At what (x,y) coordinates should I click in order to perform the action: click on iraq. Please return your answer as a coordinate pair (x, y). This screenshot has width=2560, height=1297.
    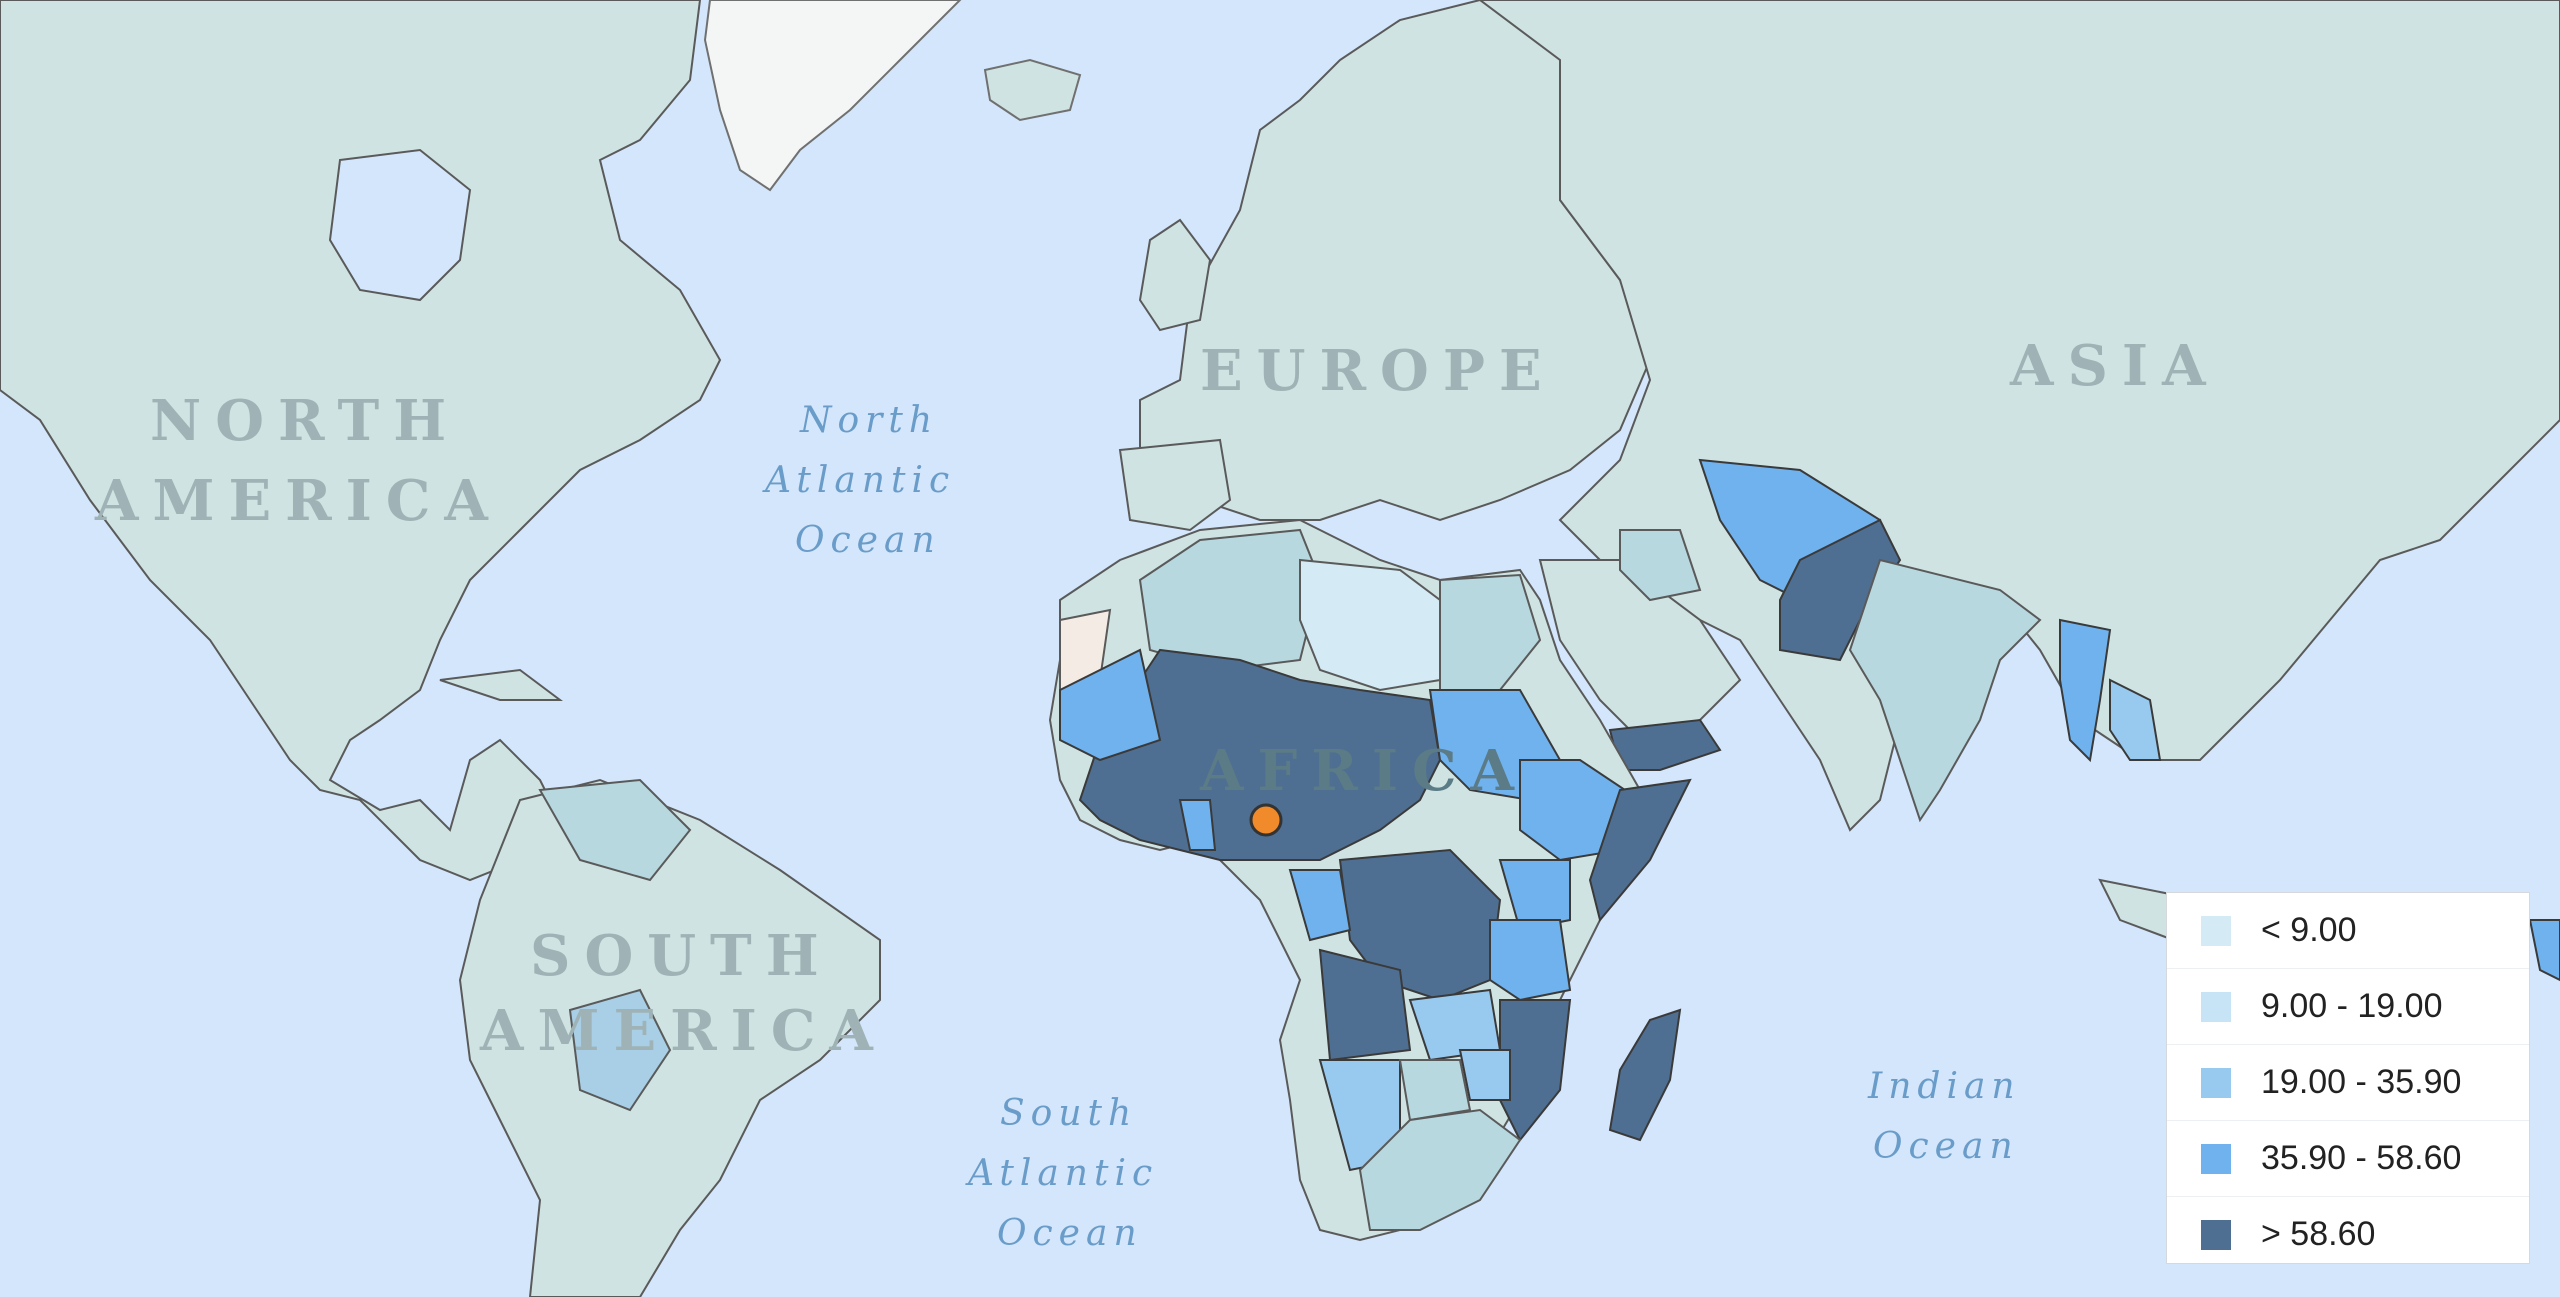
    Looking at the image, I should click on (1660, 565).